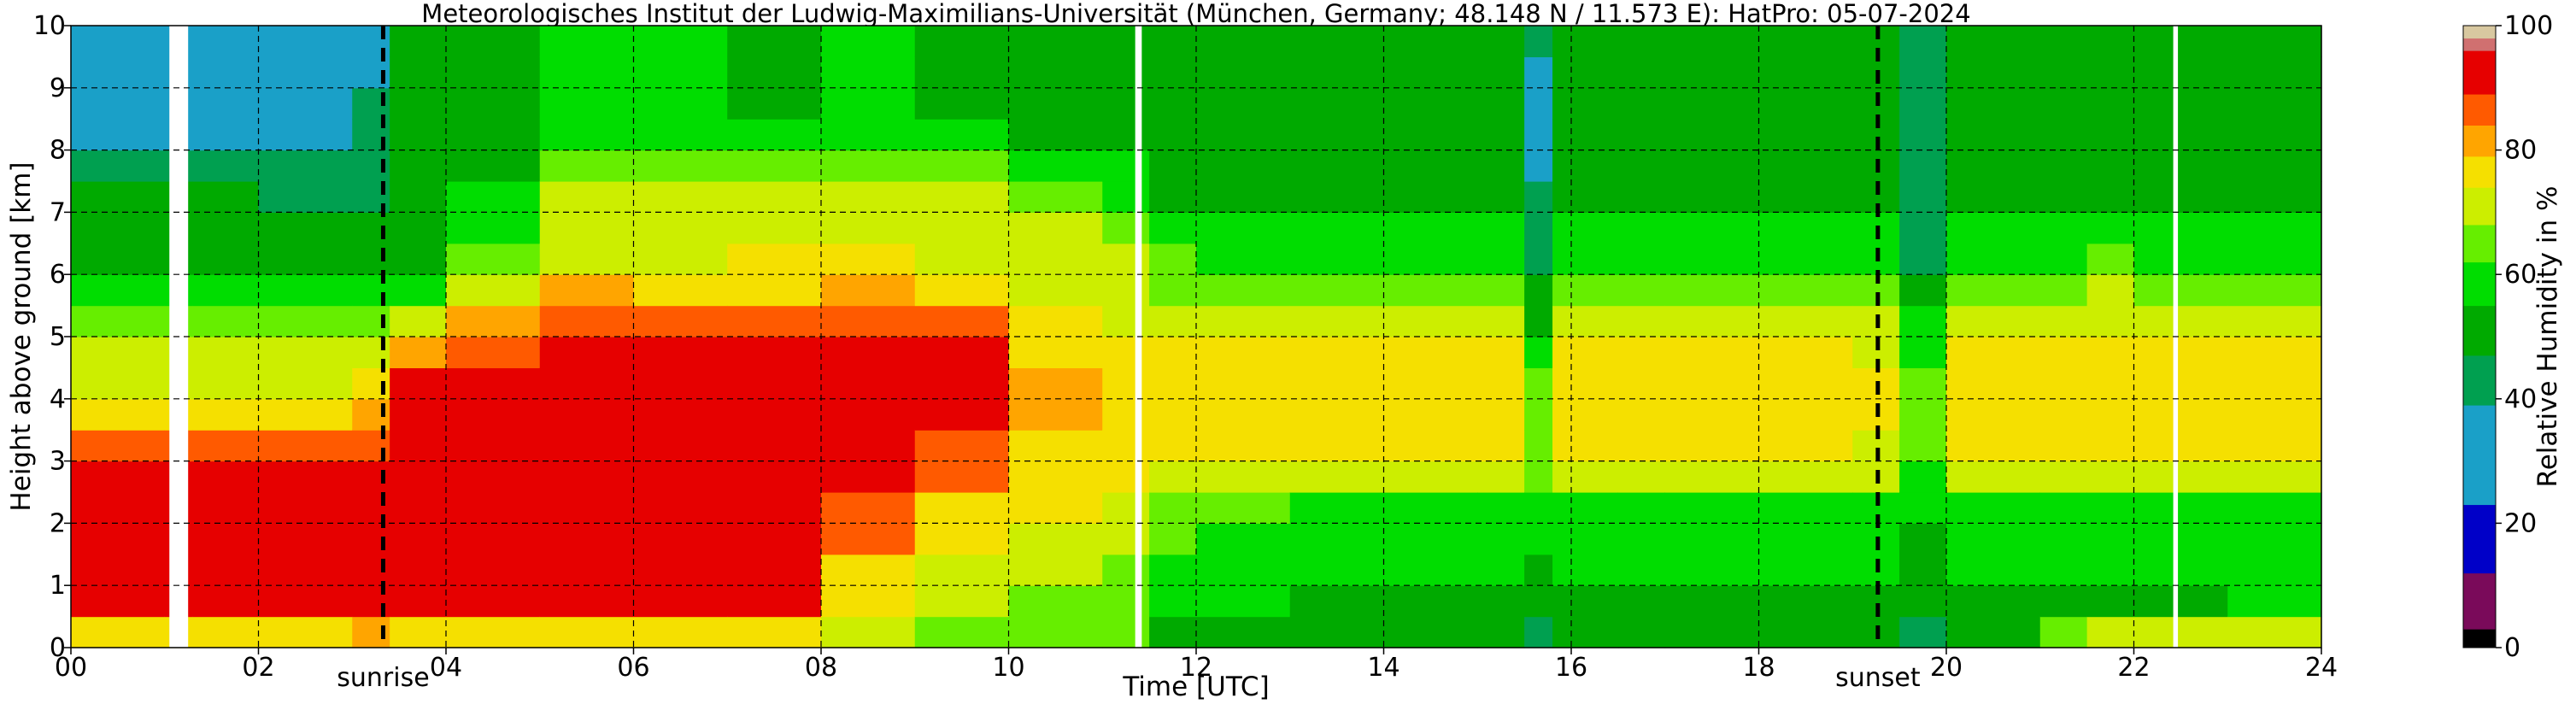 This screenshot has height=704, width=2576. What do you see at coordinates (58, 337) in the screenshot?
I see `y-tick-label: 5` at bounding box center [58, 337].